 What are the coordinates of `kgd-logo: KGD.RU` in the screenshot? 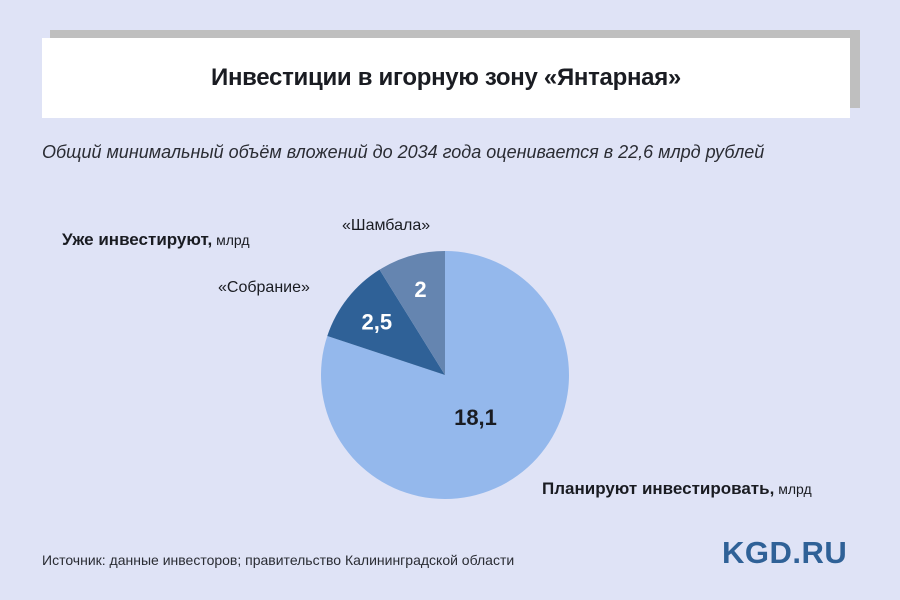 It's located at (785, 552).